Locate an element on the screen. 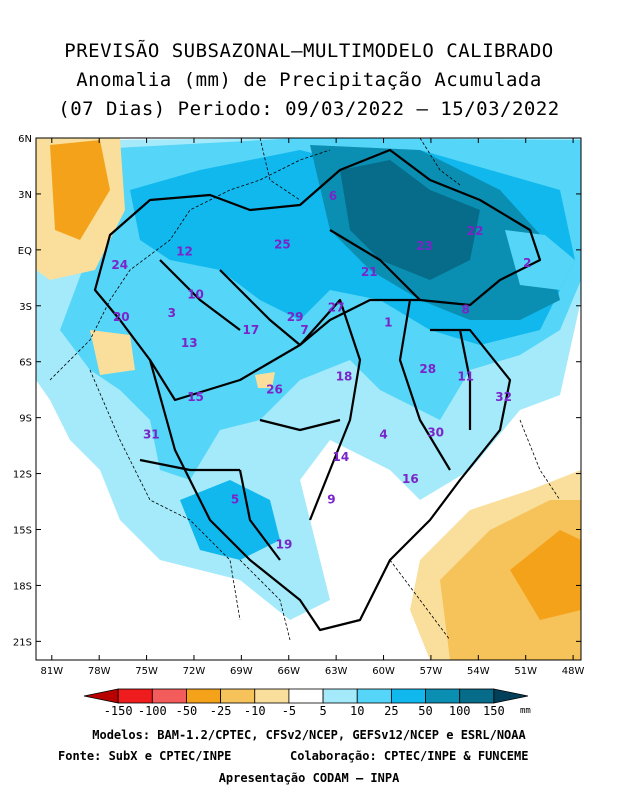  colorbar-label: -10 is located at coordinates (255, 711).